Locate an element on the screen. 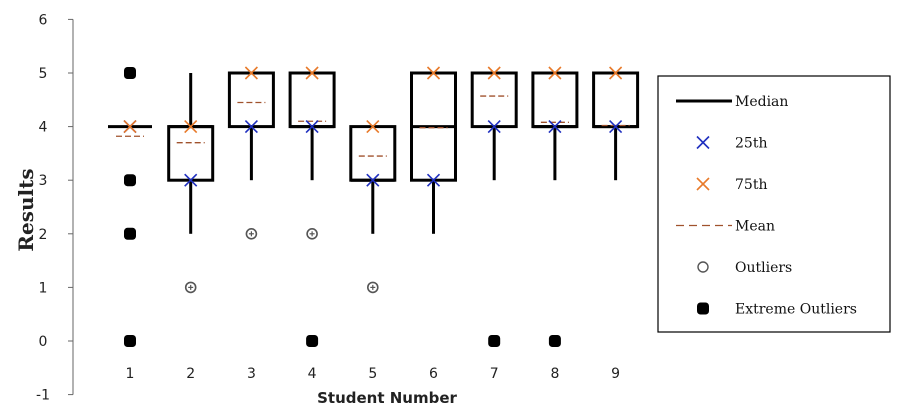  x-tick-label-1: 1 is located at coordinates (130, 374).